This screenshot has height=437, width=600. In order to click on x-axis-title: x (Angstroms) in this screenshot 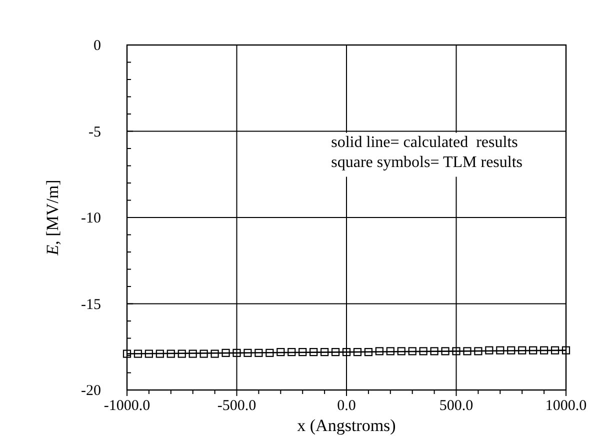, I will do `click(346, 425)`.